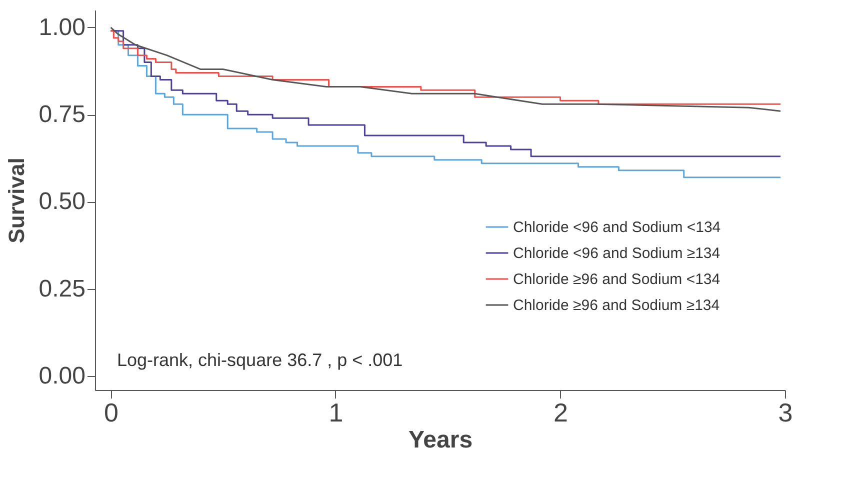 The width and height of the screenshot is (866, 478). What do you see at coordinates (62, 202) in the screenshot?
I see `y-tick-label: 0.50` at bounding box center [62, 202].